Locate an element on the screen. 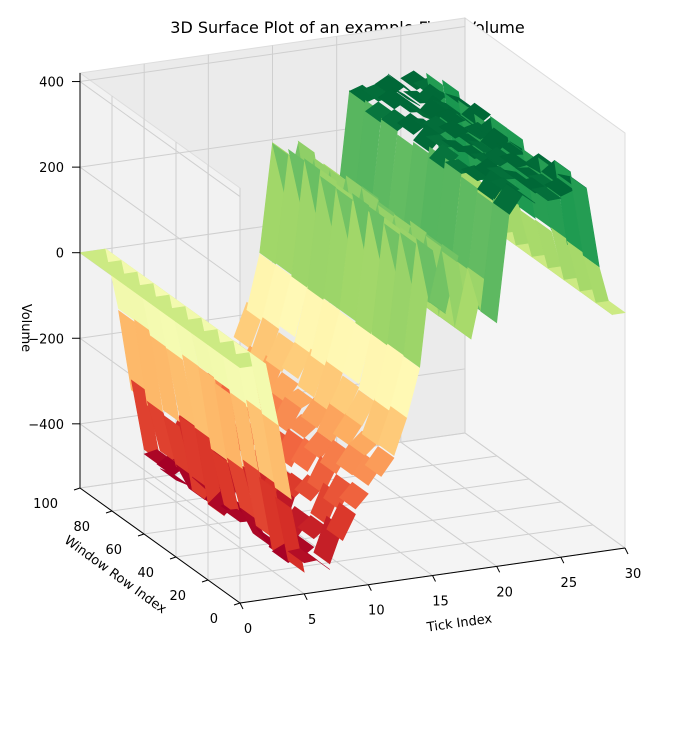 This screenshot has width=695, height=744. y-tick-label: 40 is located at coordinates (145, 573).